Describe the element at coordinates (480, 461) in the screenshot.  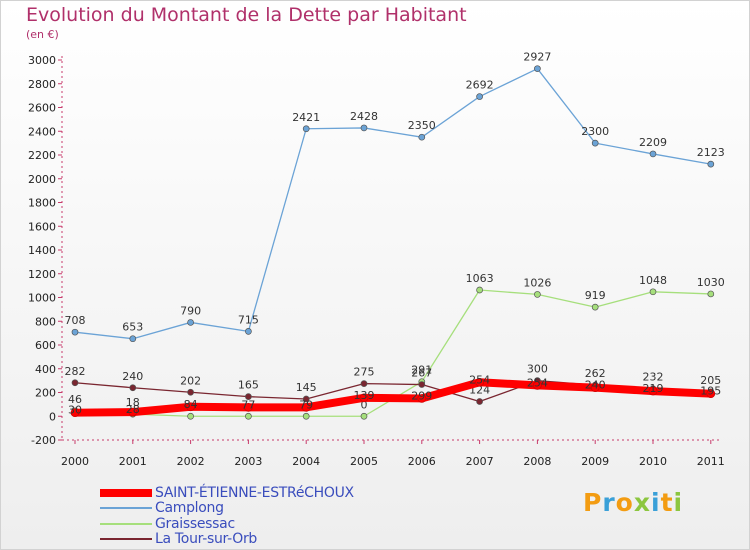
I see `x-tick-label: 2007` at that location.